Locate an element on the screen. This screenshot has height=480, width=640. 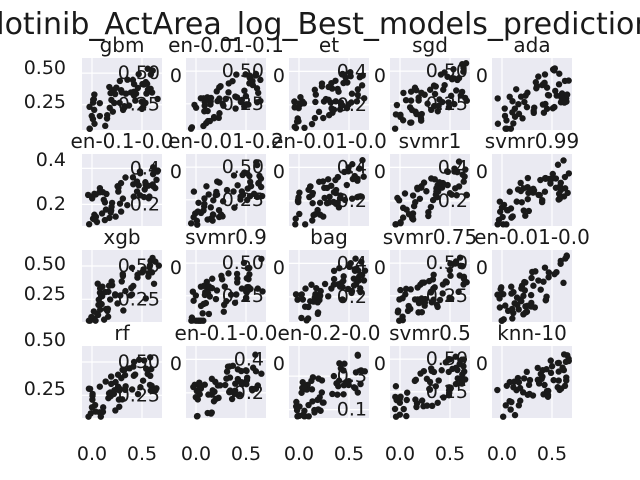
y-tick-label: 0.4 is located at coordinates (145, 168).